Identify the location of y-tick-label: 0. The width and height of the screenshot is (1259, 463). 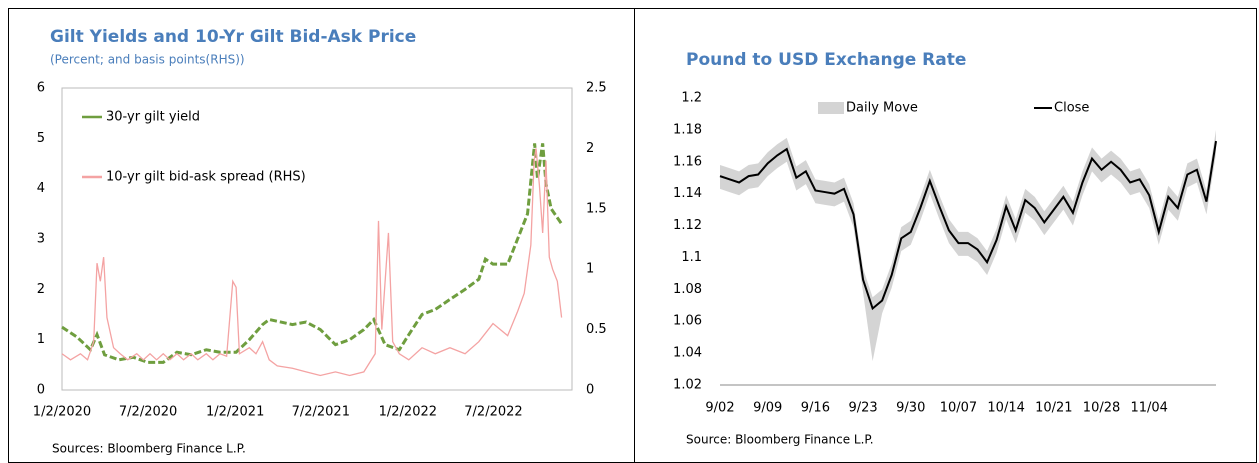
(41, 390).